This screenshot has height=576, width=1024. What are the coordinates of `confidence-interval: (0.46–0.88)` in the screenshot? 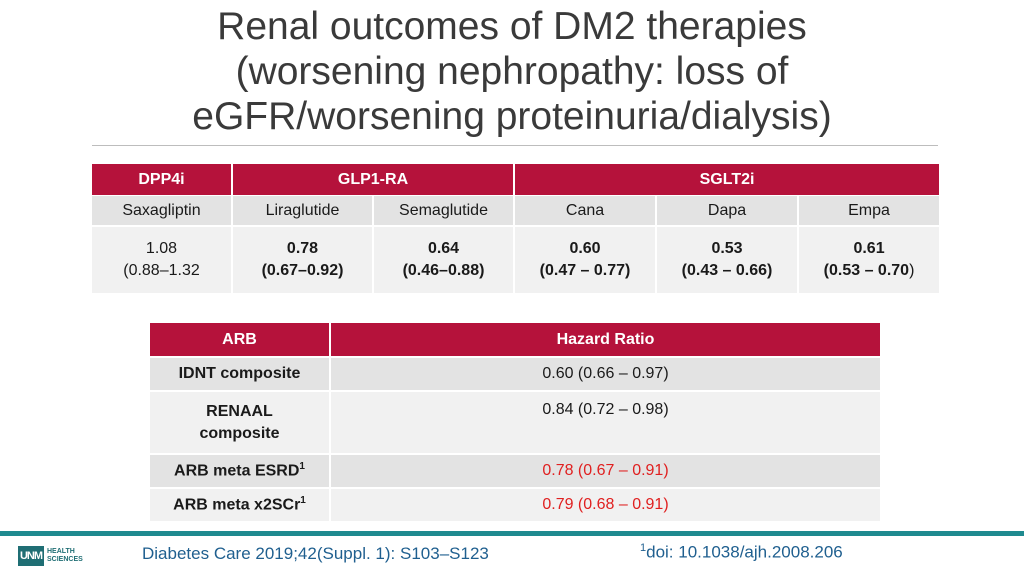 It's located at (443, 270).